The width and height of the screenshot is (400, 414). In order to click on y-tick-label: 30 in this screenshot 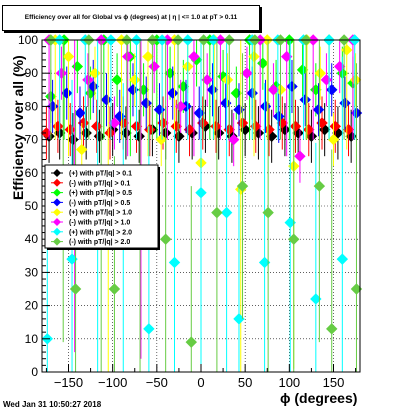, I will do `click(32, 272)`.